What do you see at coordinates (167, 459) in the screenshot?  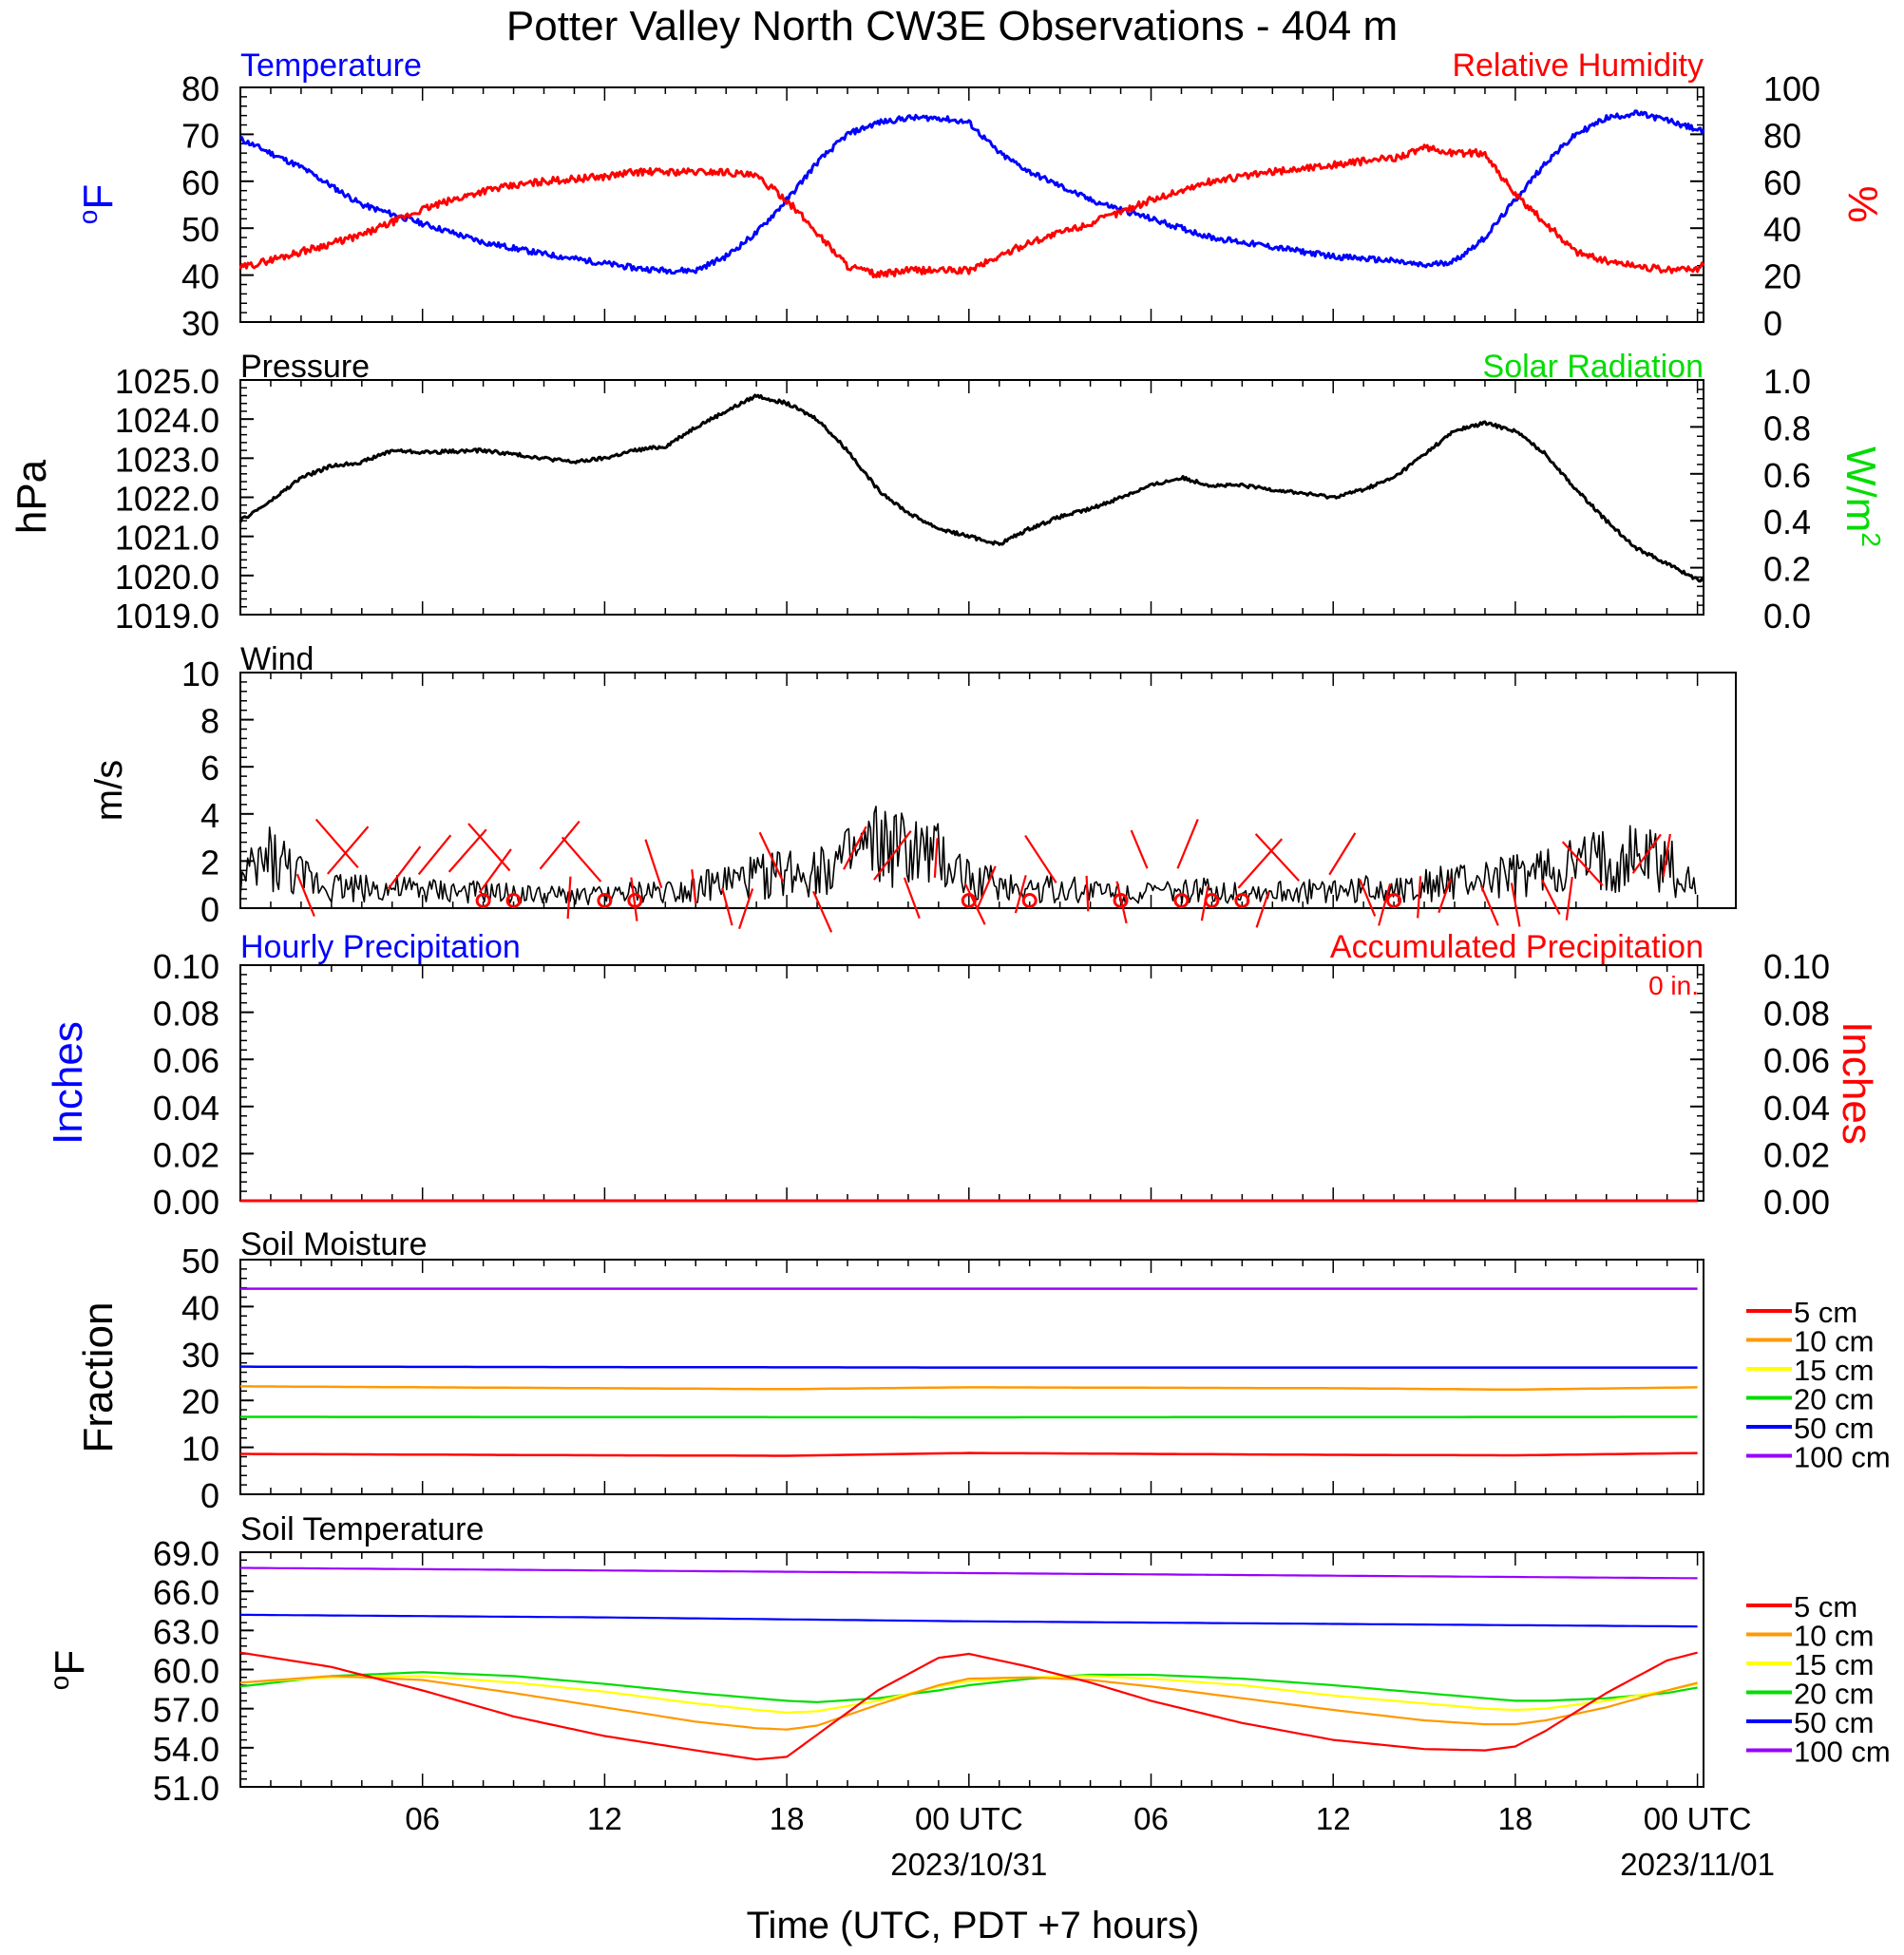 I see `y-tick-label: 1023.0` at bounding box center [167, 459].